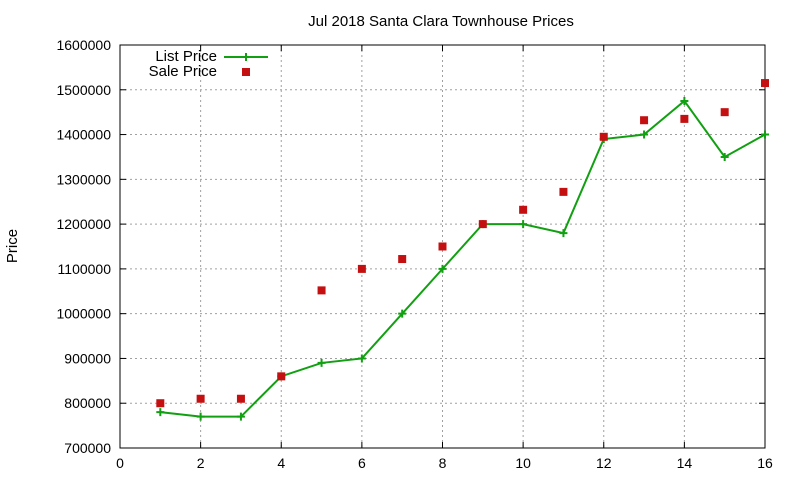 This screenshot has height=480, width=800. I want to click on y-tick-label: 1600000, so click(83, 45).